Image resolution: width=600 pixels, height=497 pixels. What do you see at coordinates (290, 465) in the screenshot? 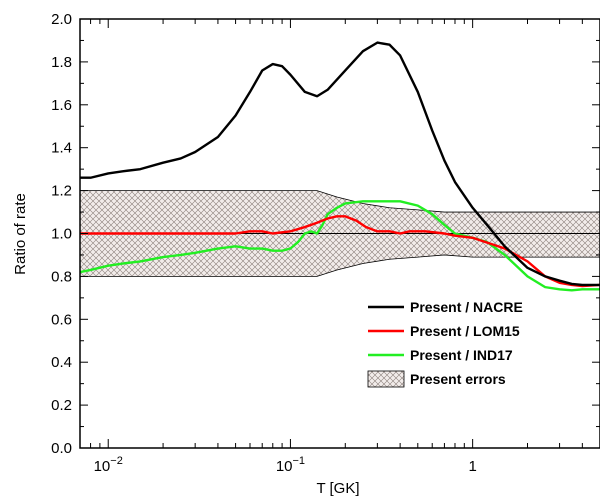
I see `x-tick-label: 10⁻¹` at bounding box center [290, 465].